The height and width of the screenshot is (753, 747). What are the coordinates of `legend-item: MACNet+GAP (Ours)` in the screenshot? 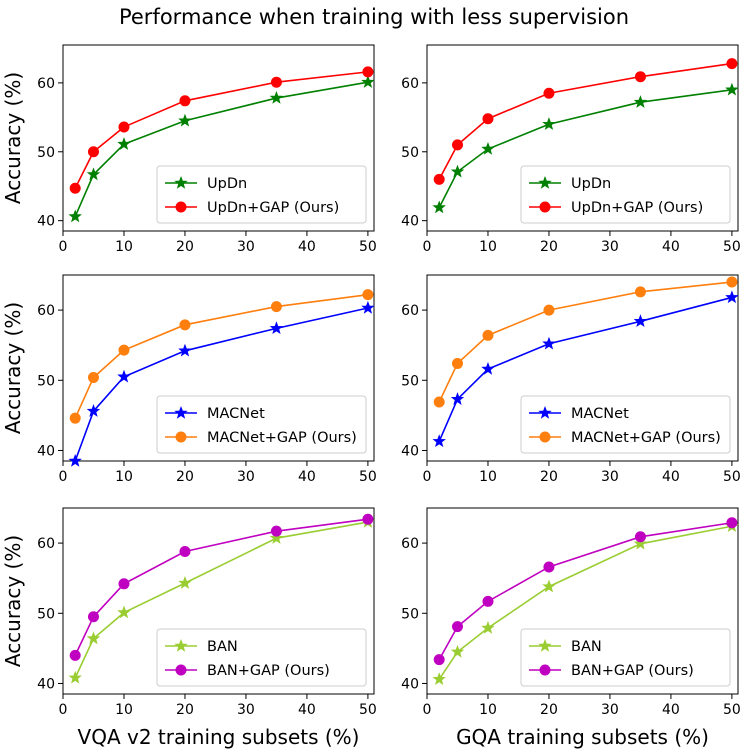 It's located at (625, 438).